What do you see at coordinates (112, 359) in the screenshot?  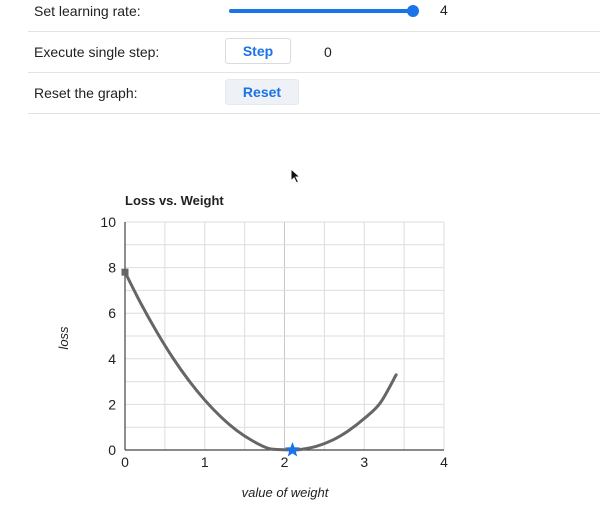 I see `y-tick-label: 4` at bounding box center [112, 359].